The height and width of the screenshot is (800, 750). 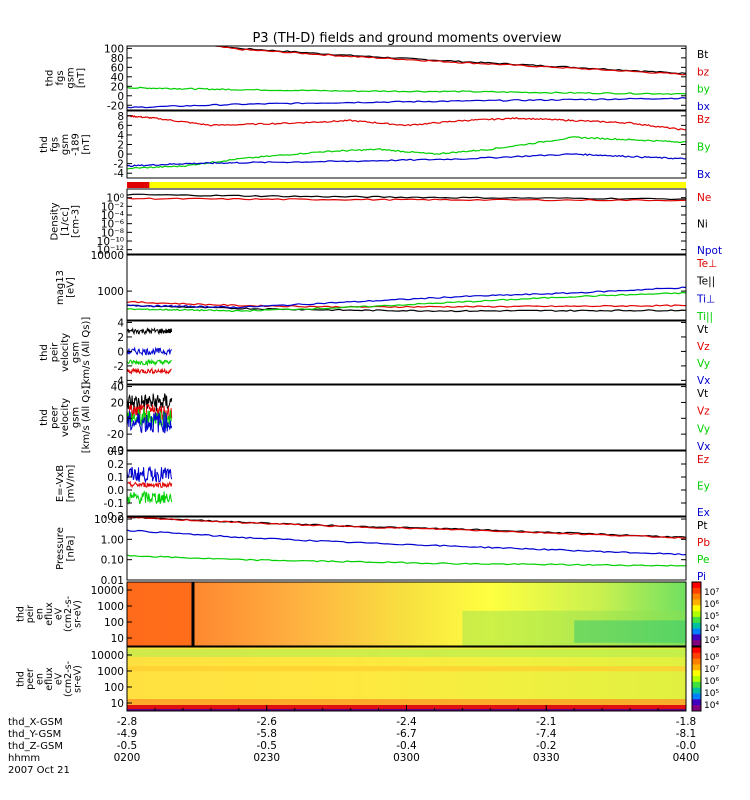 What do you see at coordinates (702, 225) in the screenshot?
I see `legend-Ni: Ni` at bounding box center [702, 225].